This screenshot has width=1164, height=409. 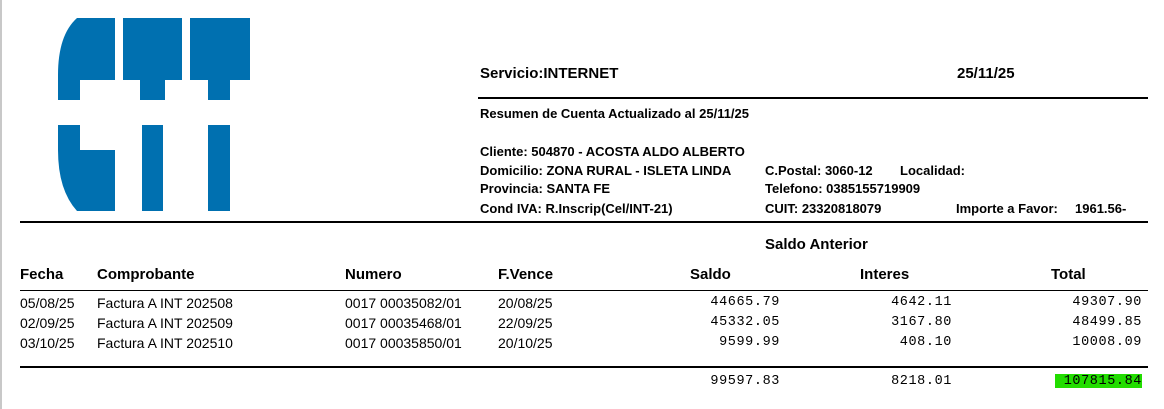 I want to click on total-interes: 8218.01, so click(x=921, y=381).